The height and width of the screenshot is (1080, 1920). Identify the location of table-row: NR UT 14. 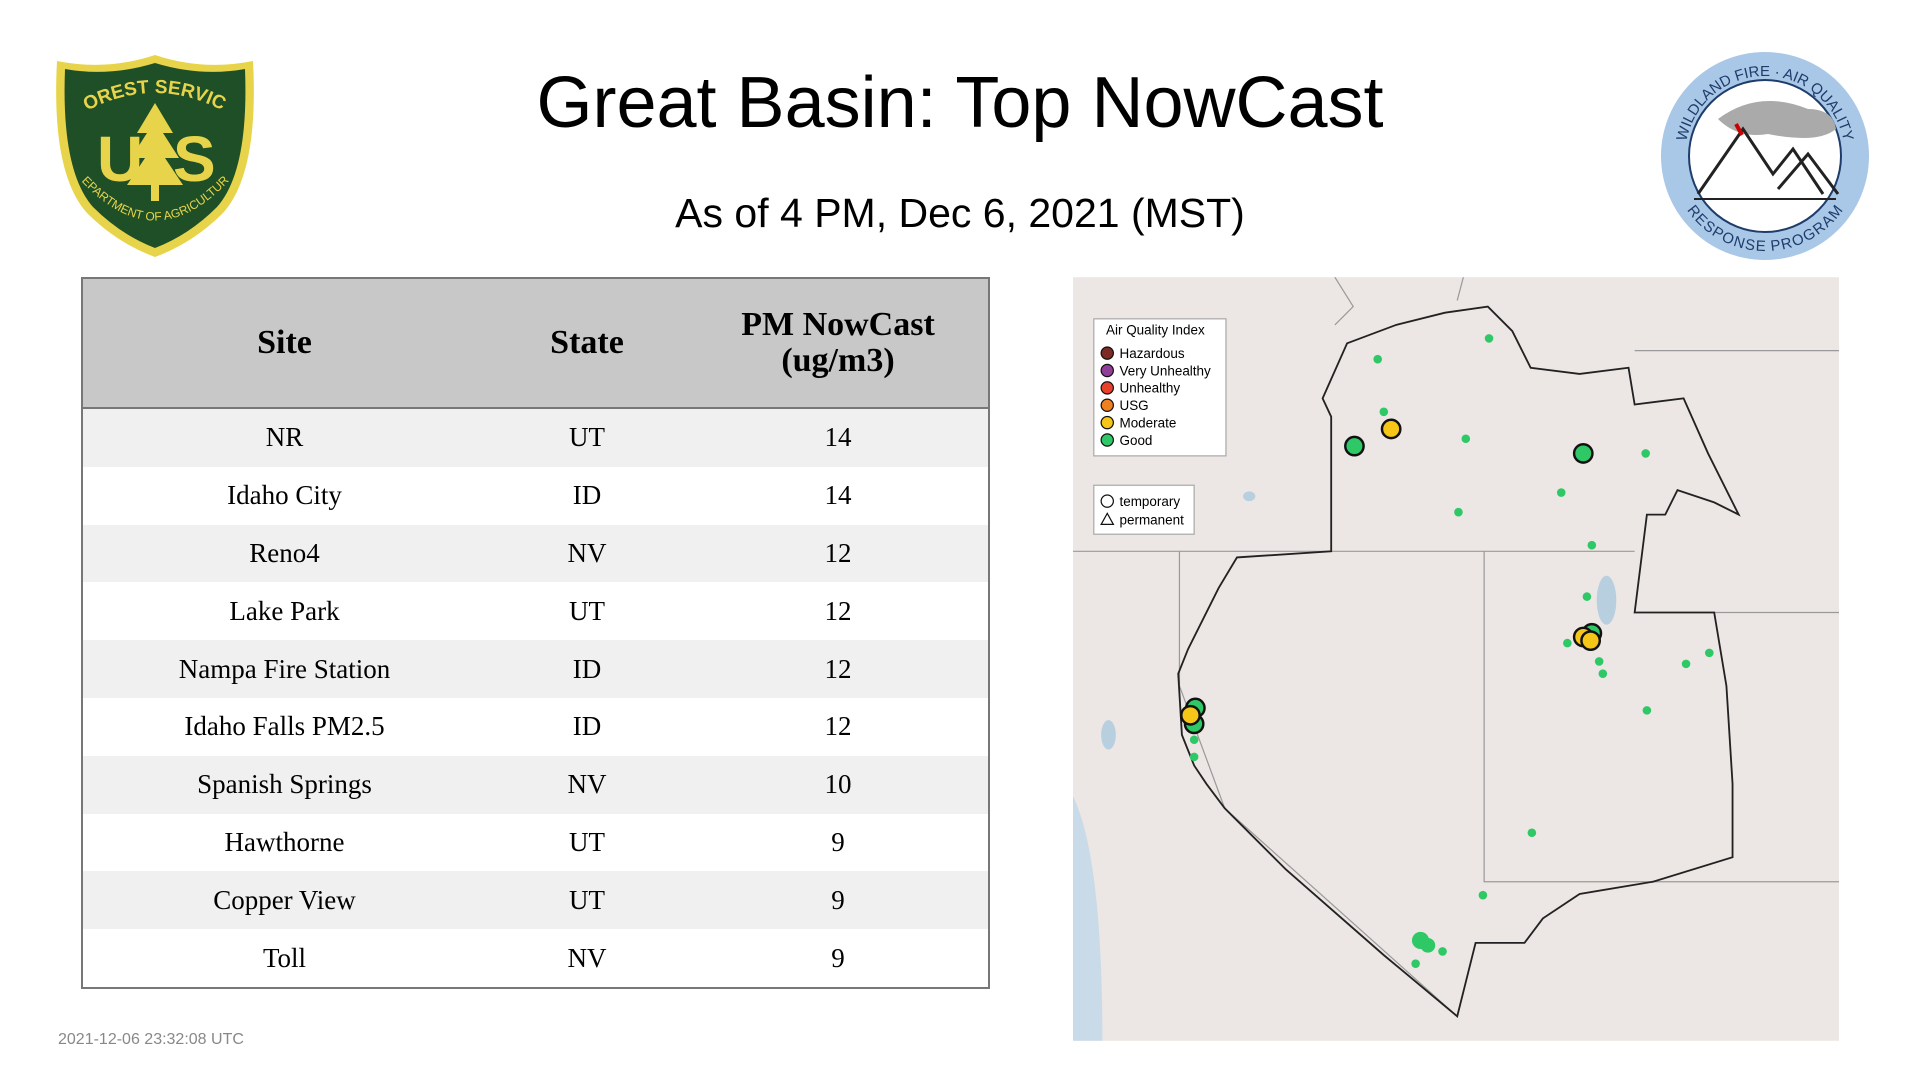
(535, 437).